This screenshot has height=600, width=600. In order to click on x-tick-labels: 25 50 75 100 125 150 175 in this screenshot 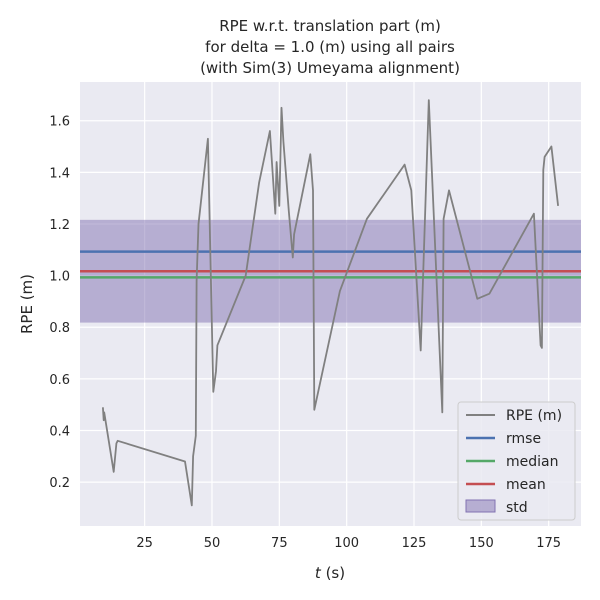, I will do `click(348, 543)`.